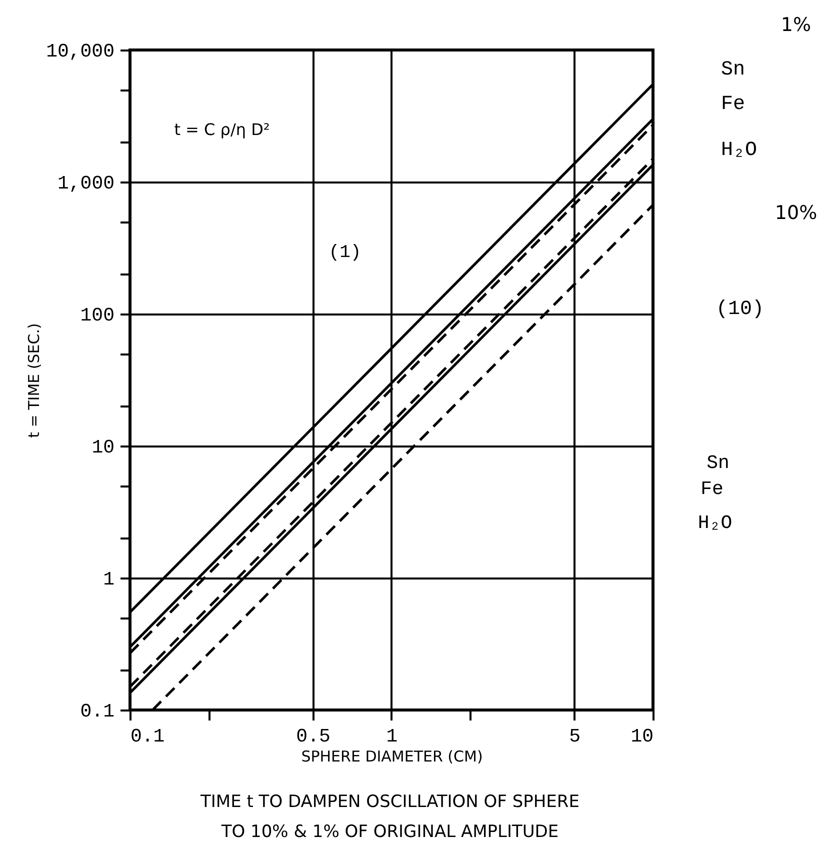 Image resolution: width=825 pixels, height=861 pixels. Describe the element at coordinates (97, 711) in the screenshot. I see `y-tick-label: 0.1` at that location.